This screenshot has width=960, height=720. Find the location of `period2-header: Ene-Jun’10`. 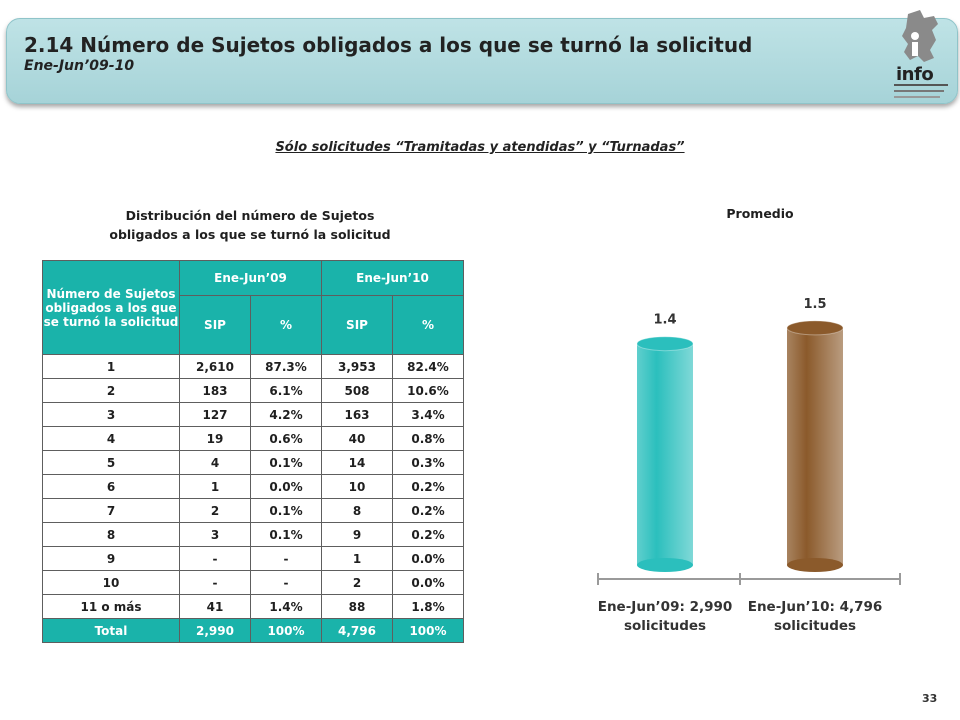

period2-header: Ene-Jun’10 is located at coordinates (392, 278).